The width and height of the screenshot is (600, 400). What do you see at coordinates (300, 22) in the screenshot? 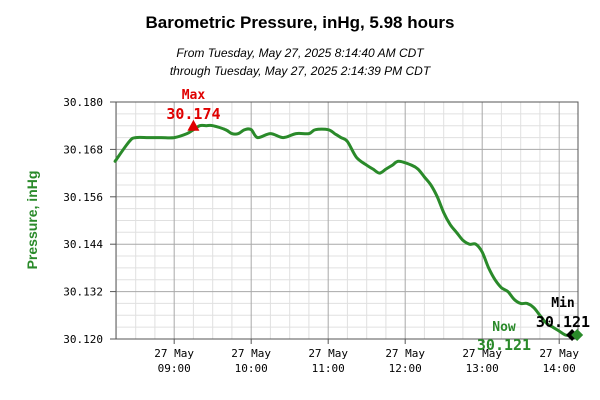
I see `chart-title: Barometric Pressure, inHg, 5.98 hours` at bounding box center [300, 22].